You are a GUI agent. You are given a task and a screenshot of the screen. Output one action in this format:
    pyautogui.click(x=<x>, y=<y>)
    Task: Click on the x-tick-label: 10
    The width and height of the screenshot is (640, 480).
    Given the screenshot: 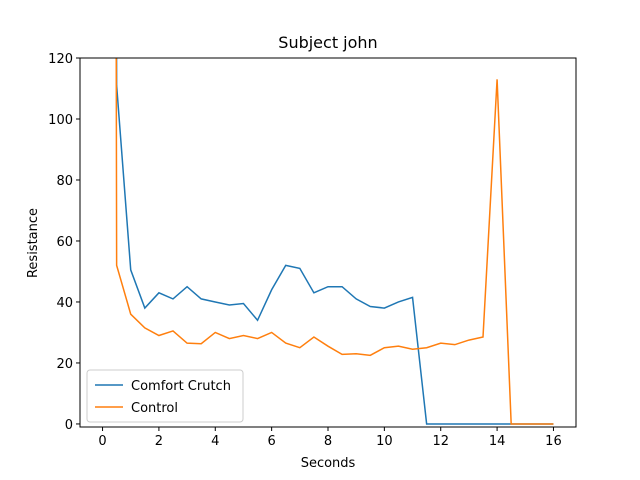 What is the action you would take?
    pyautogui.click(x=384, y=441)
    